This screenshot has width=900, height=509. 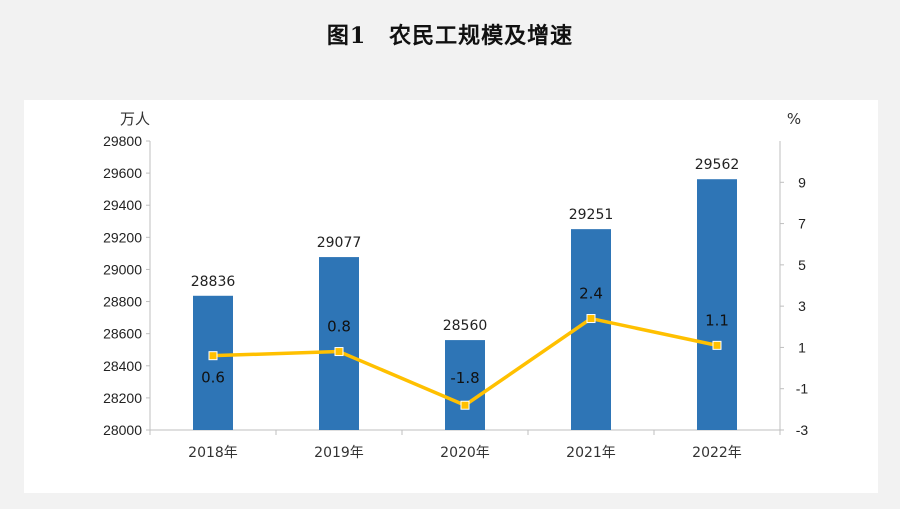 I want to click on left-tick-label: 29000, so click(x=122, y=269).